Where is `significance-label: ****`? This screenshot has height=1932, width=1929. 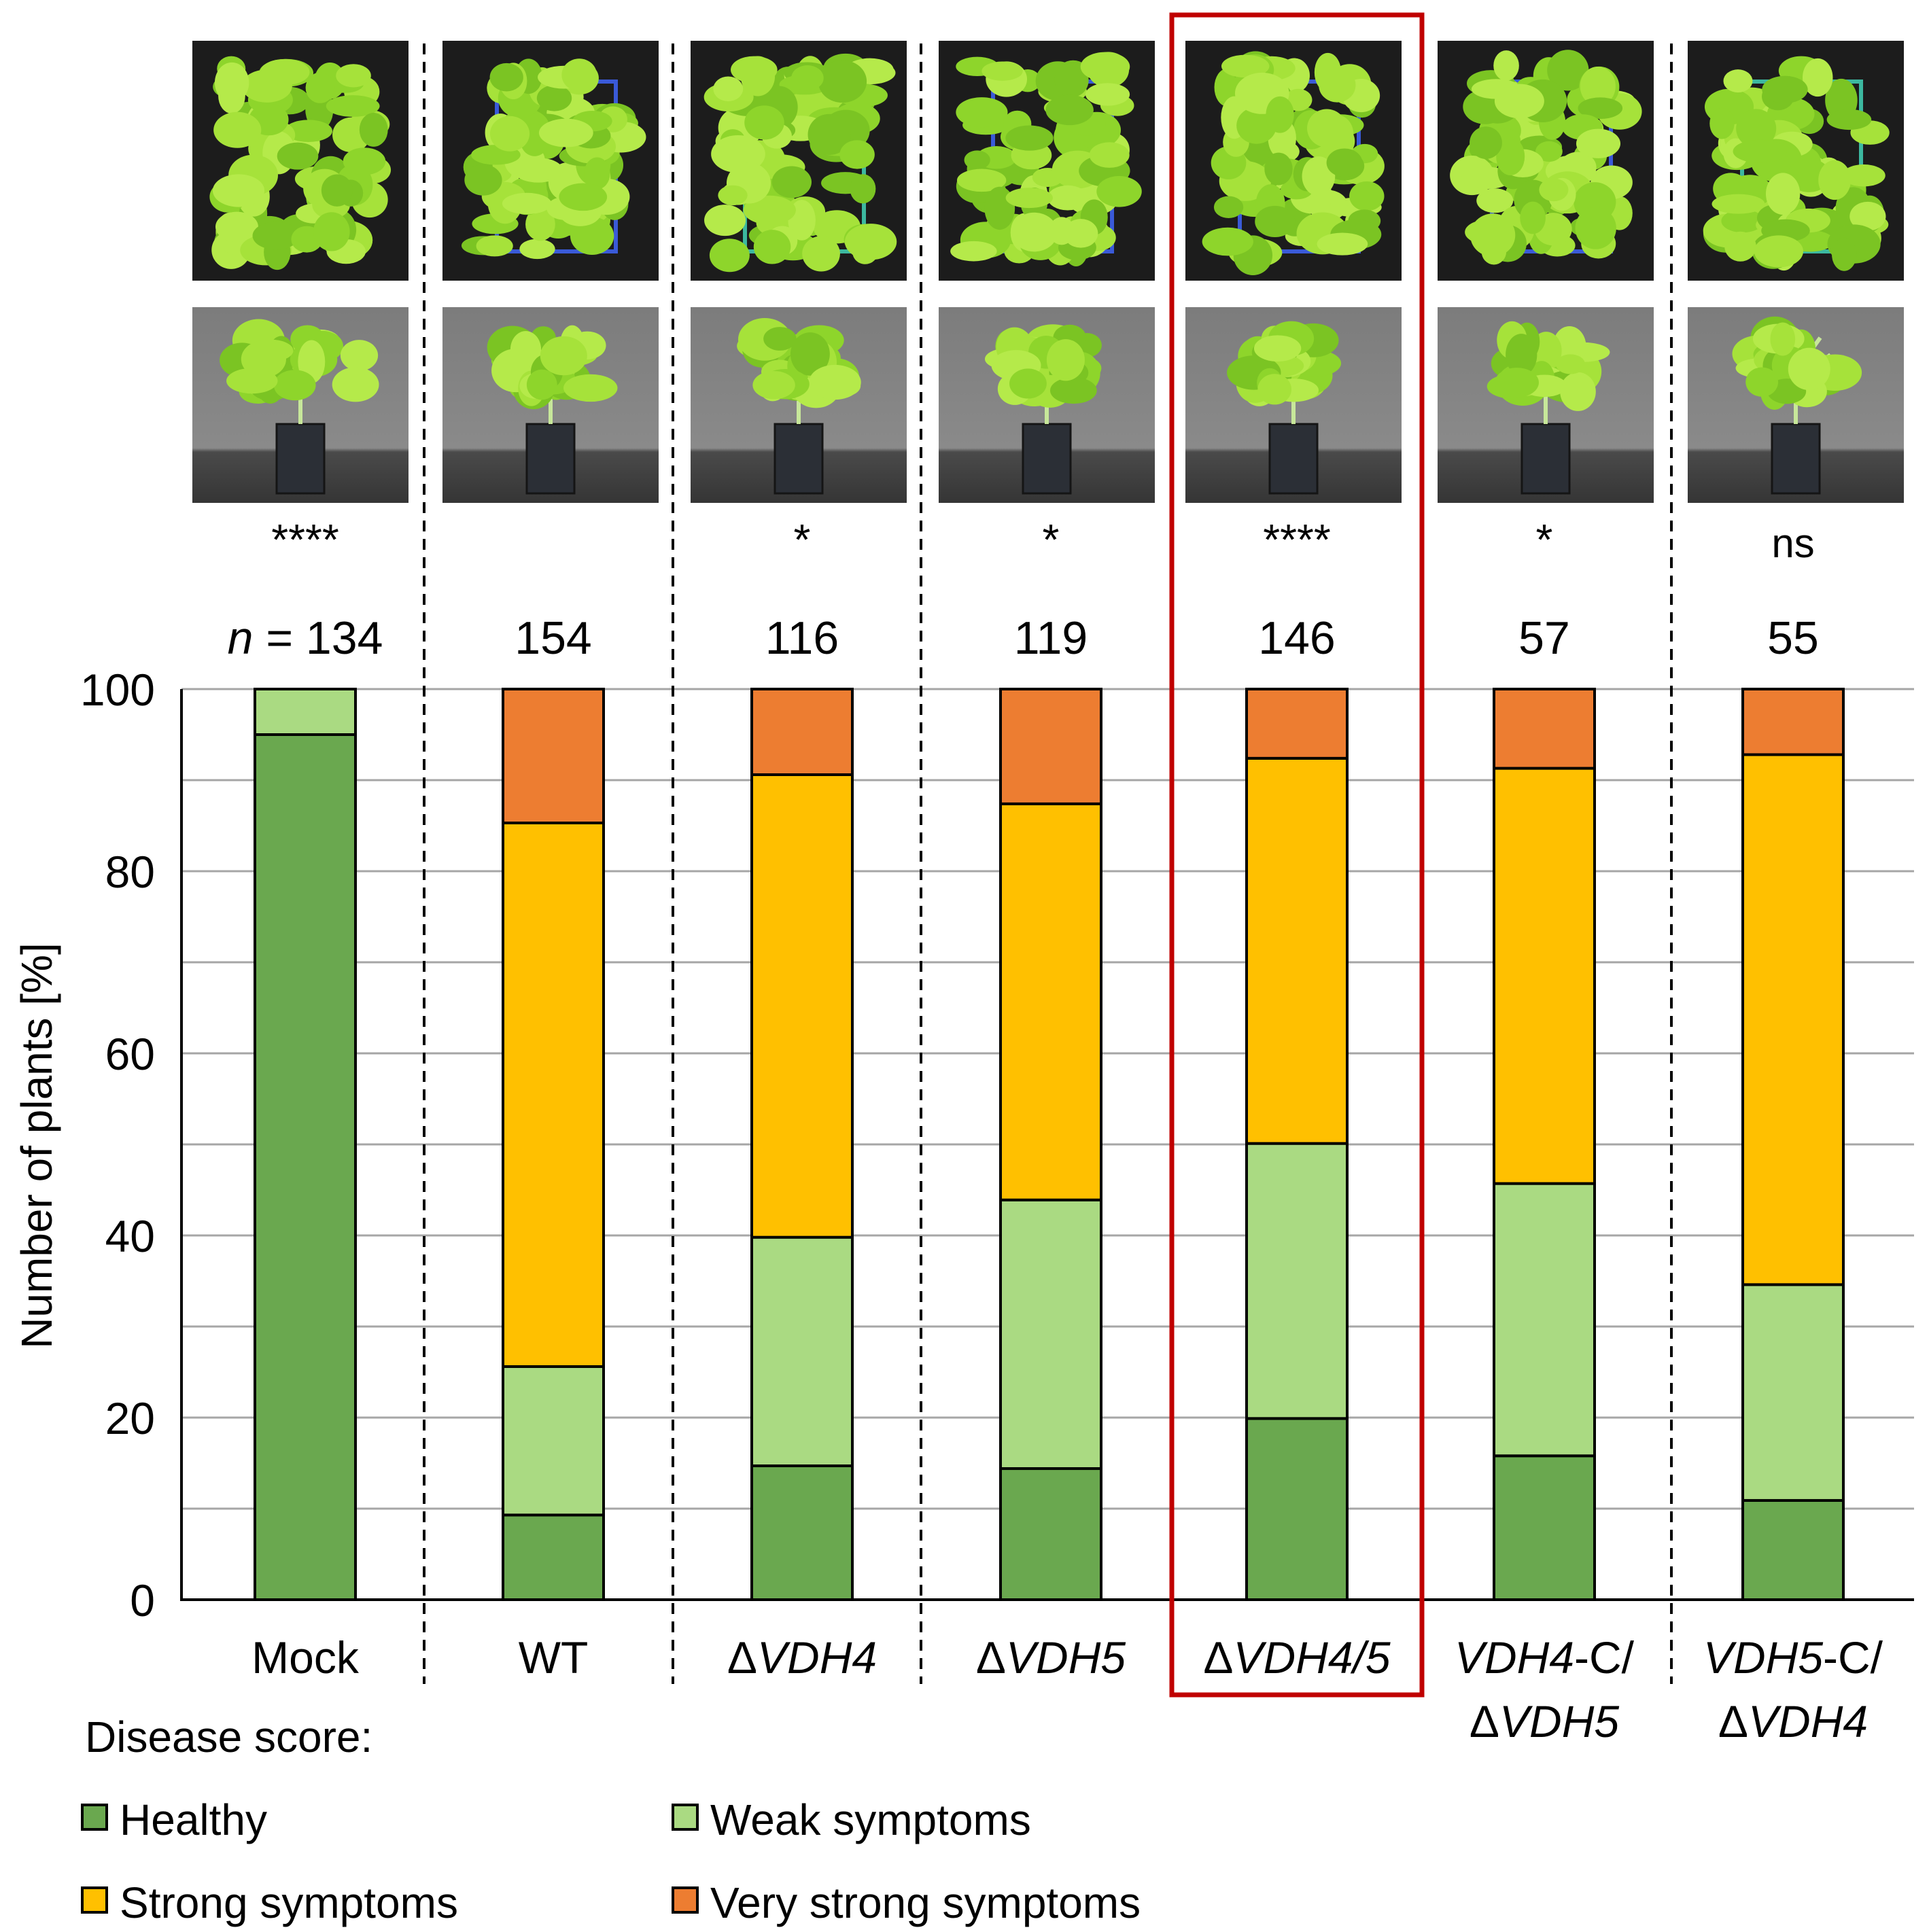
significance-label: **** is located at coordinates (1297, 539).